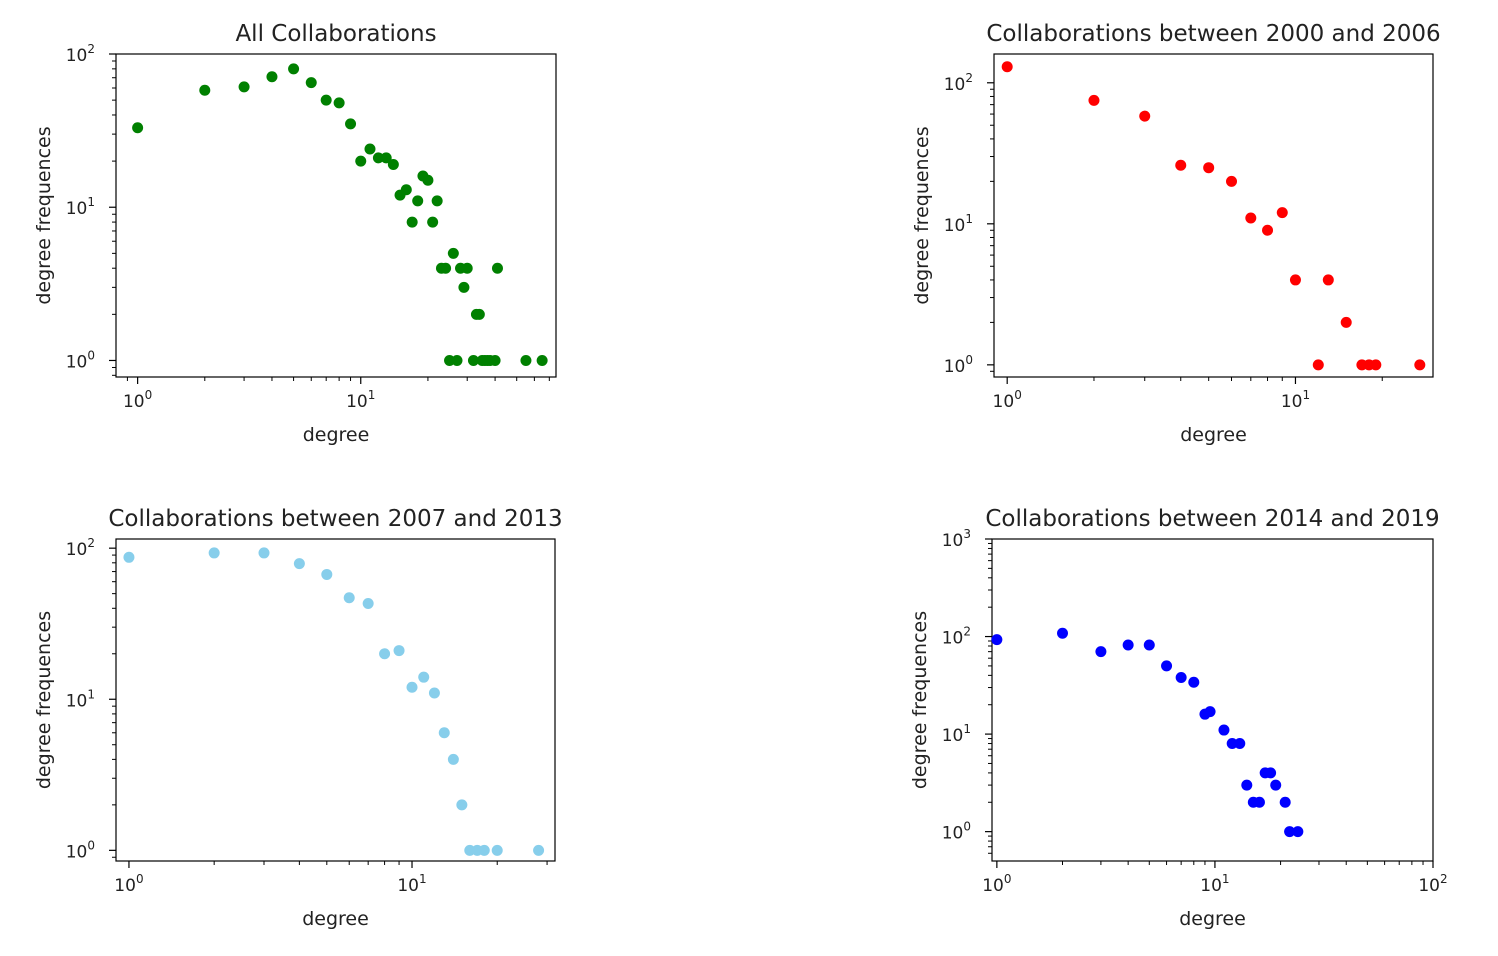 The height and width of the screenshot is (956, 1498). What do you see at coordinates (335, 34) in the screenshot?
I see `chart-title: All Collaborations` at bounding box center [335, 34].